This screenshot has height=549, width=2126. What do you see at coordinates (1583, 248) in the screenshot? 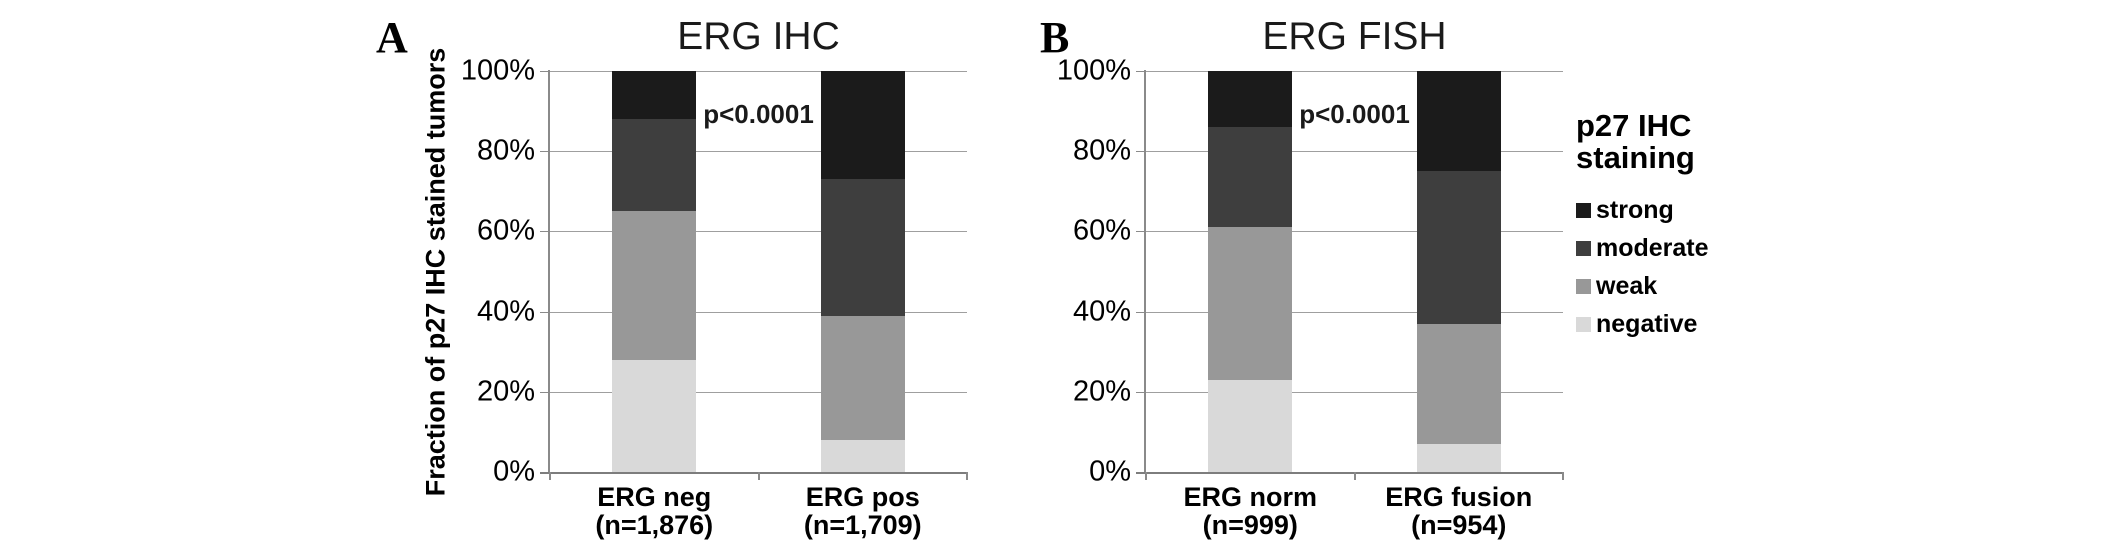
I see `legend-swatch-moderate` at bounding box center [1583, 248].